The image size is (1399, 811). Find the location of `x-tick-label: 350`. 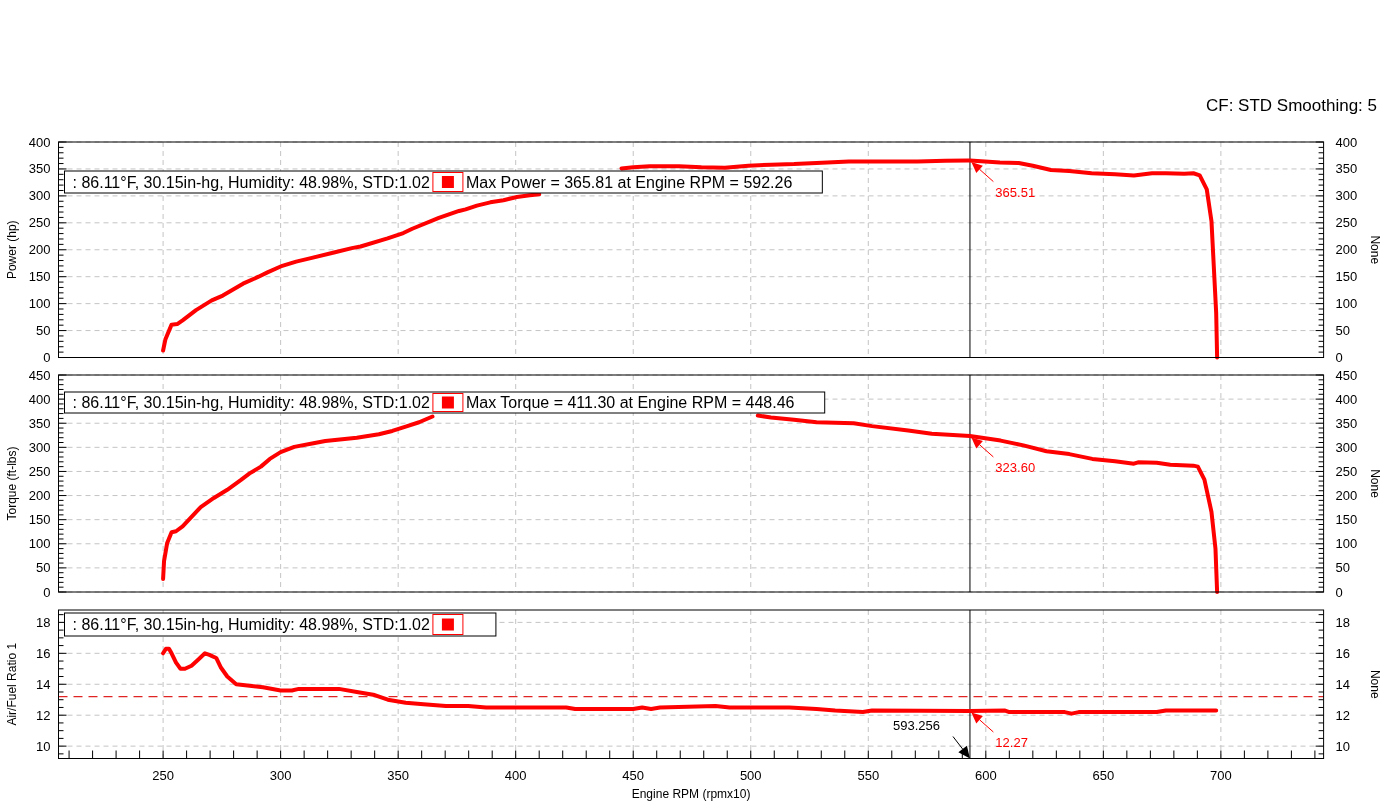

x-tick-label: 350 is located at coordinates (398, 775).